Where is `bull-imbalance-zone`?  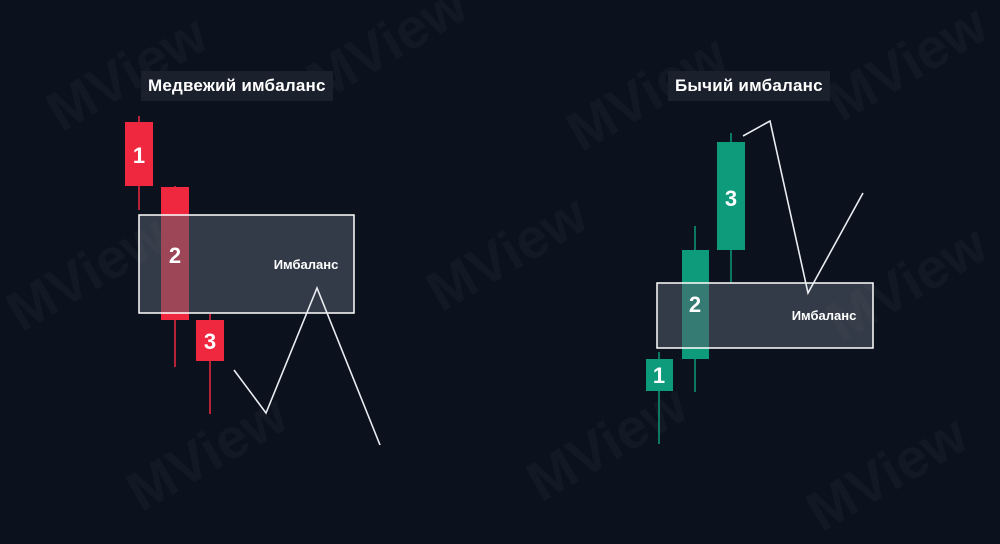 bull-imbalance-zone is located at coordinates (765, 315).